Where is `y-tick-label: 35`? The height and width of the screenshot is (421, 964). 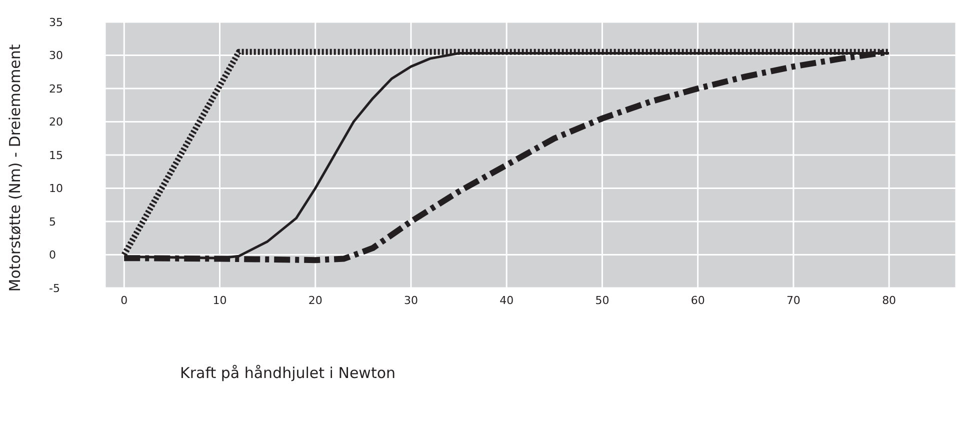
y-tick-label: 35 is located at coordinates (56, 22).